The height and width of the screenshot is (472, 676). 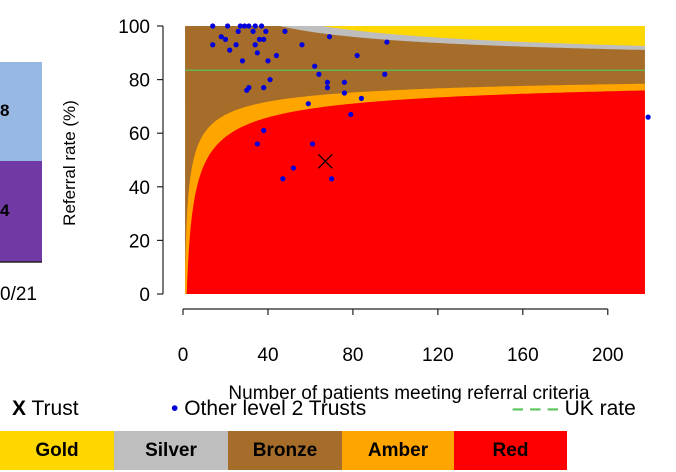 I want to click on legend-trust: X Trust, so click(x=45, y=409).